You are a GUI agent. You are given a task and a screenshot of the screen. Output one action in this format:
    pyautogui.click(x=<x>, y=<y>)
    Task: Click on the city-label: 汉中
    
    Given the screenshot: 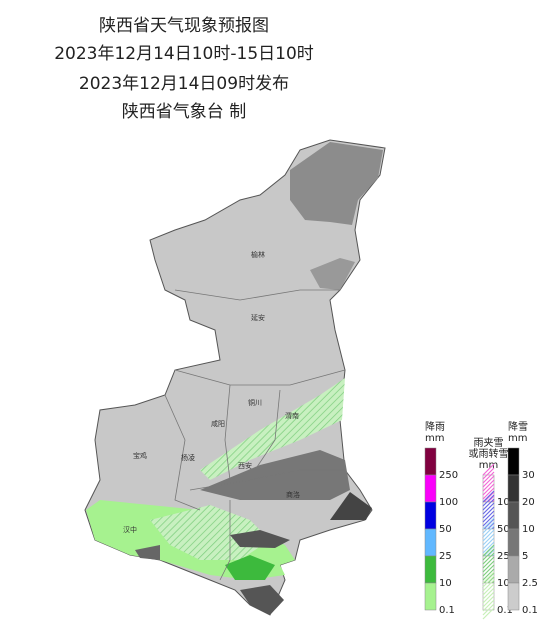 What is the action you would take?
    pyautogui.click(x=130, y=529)
    